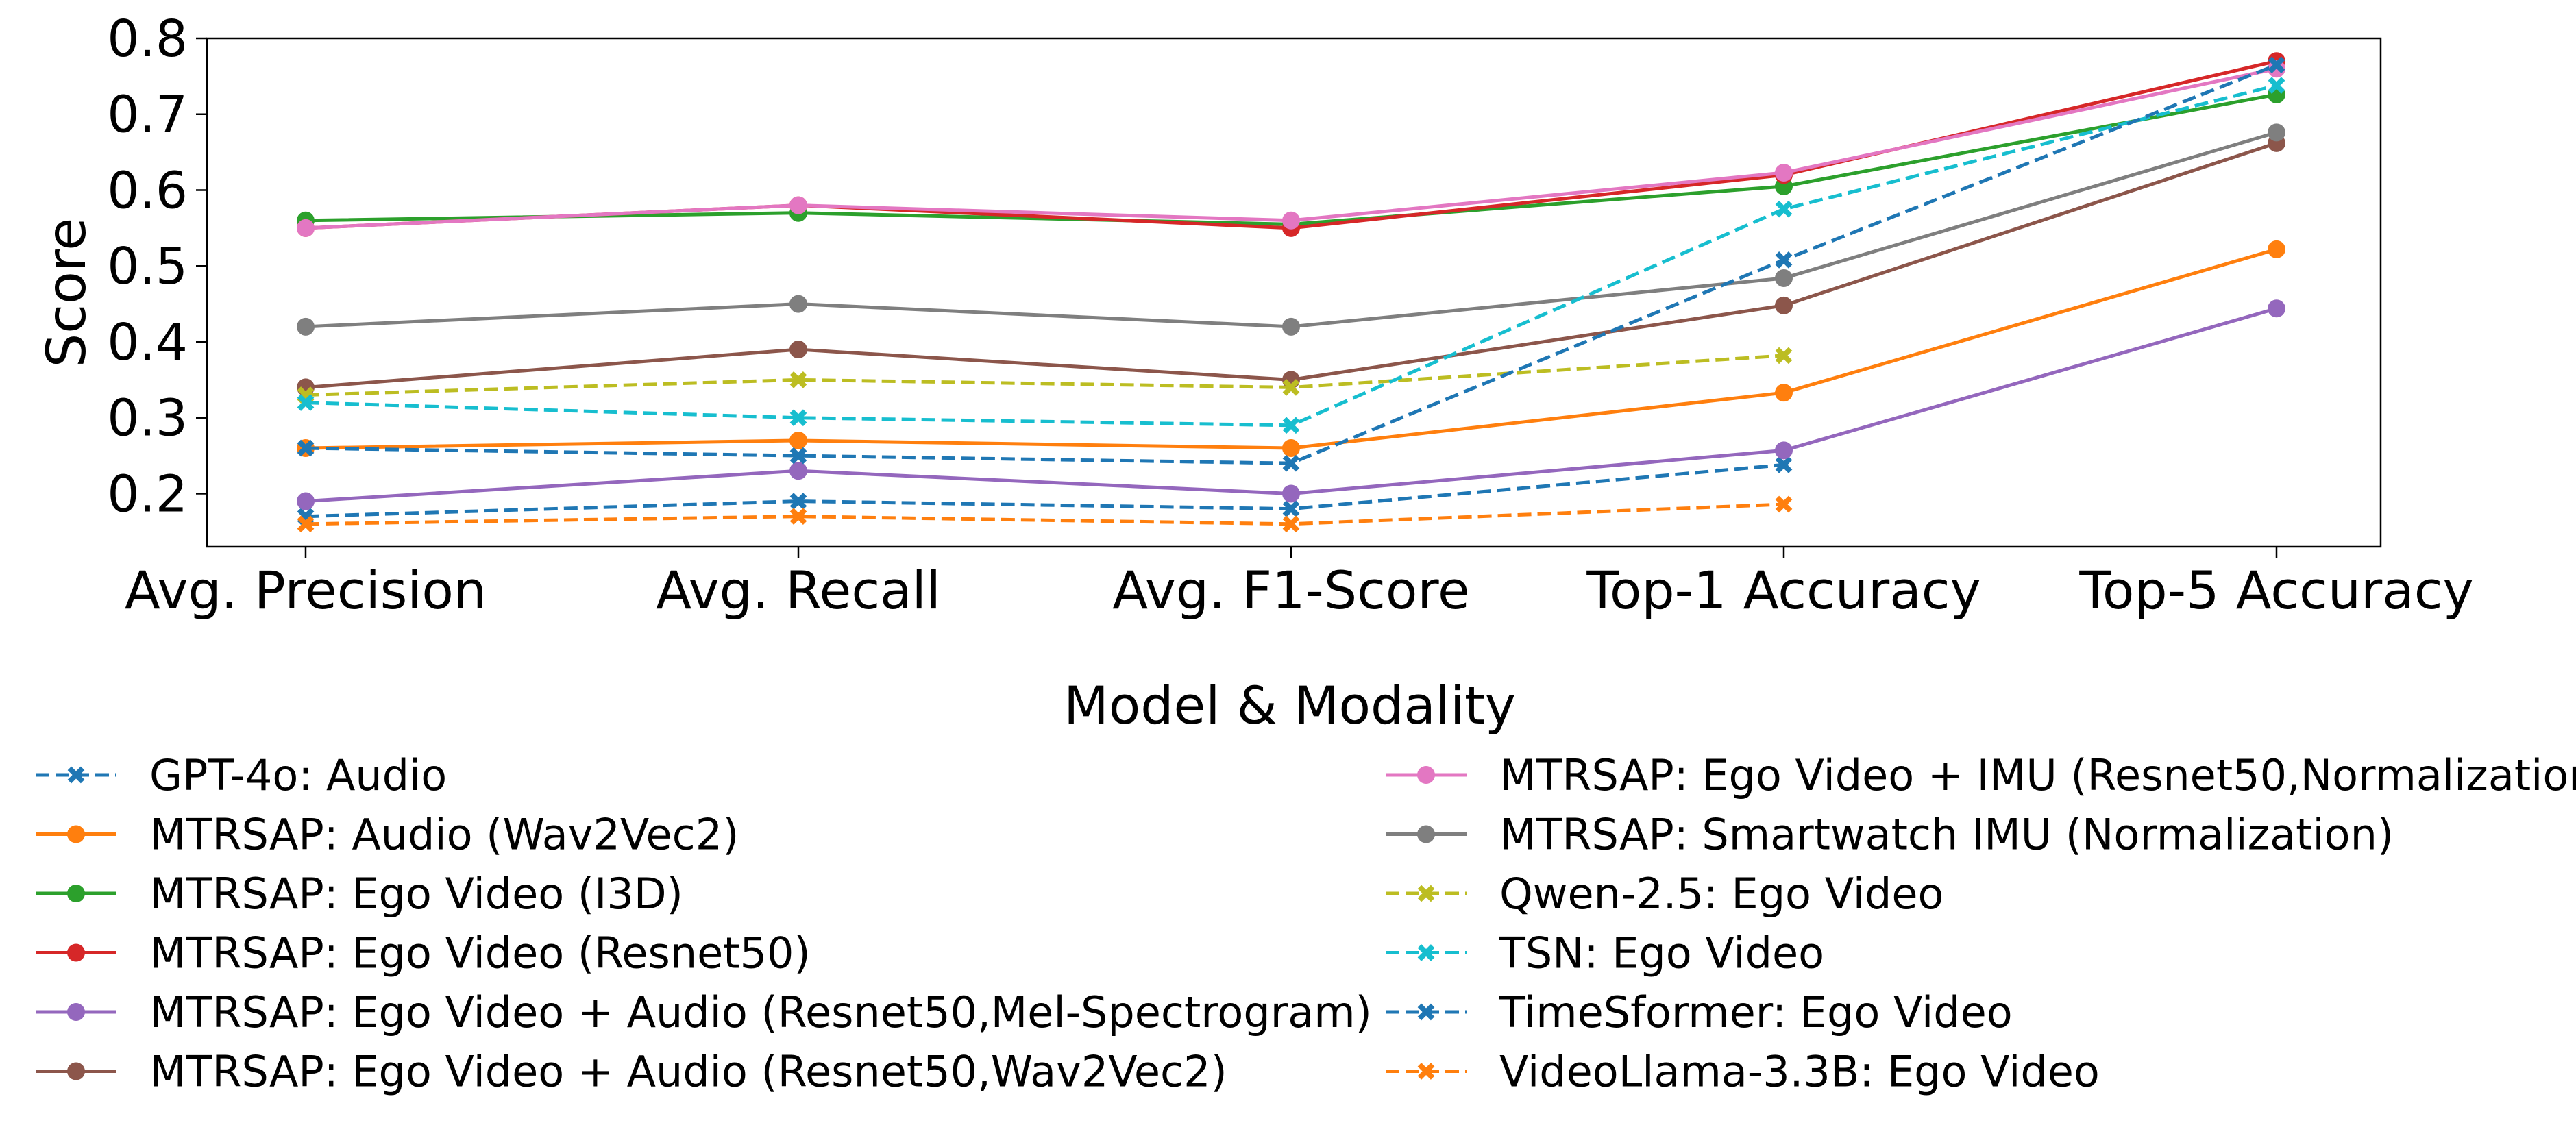  I want to click on legend-entry: MTRSAP: Ego Video (Resnet50), so click(424, 953).